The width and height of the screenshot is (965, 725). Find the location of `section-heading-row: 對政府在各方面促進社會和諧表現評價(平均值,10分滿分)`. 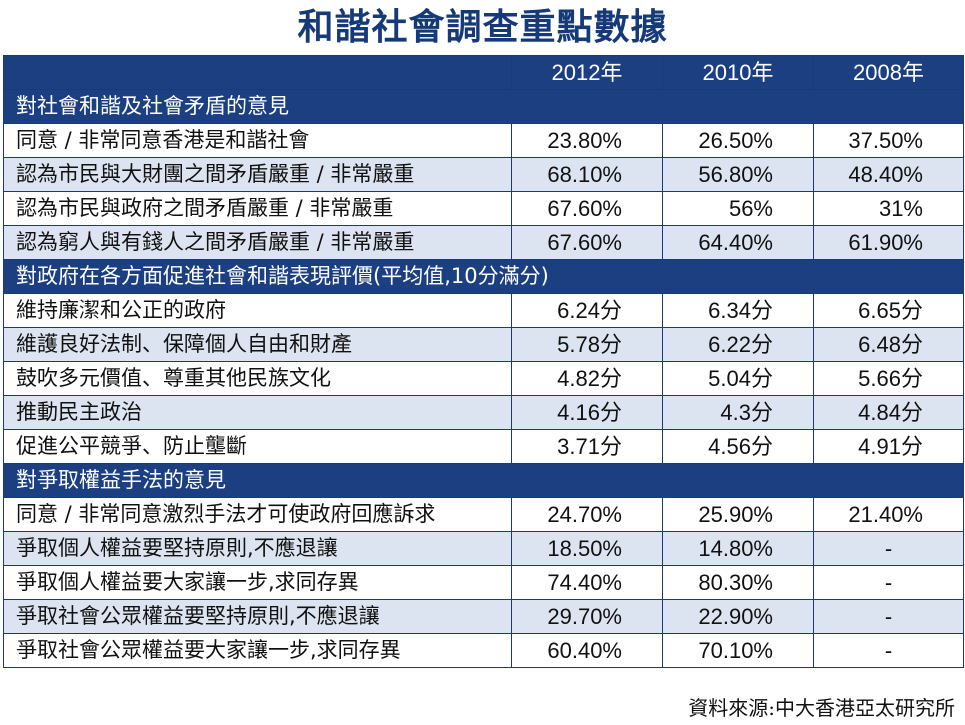

section-heading-row: 對政府在各方面促進社會和諧表現評價(平均值,10分滿分) is located at coordinates (483, 276).